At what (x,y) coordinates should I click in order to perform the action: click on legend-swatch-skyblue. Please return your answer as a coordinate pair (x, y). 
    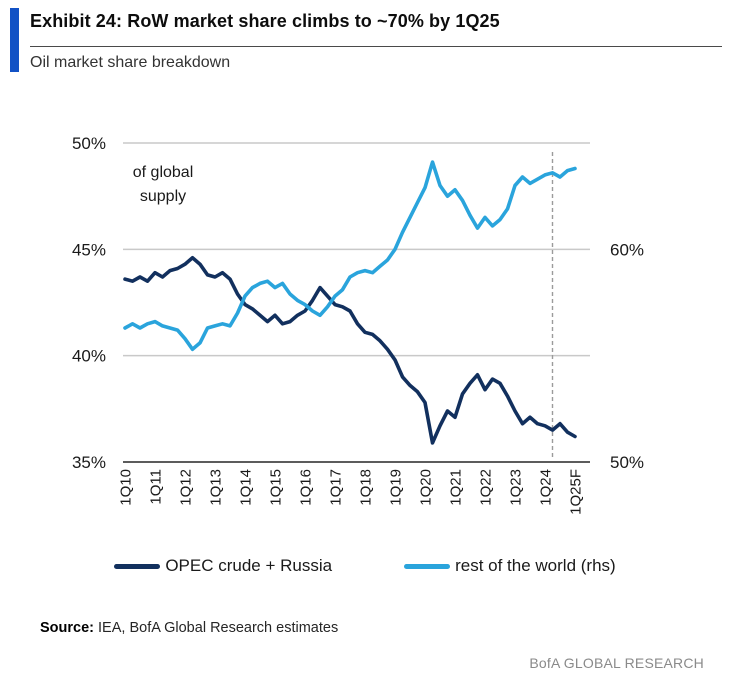
    Looking at the image, I should click on (427, 566).